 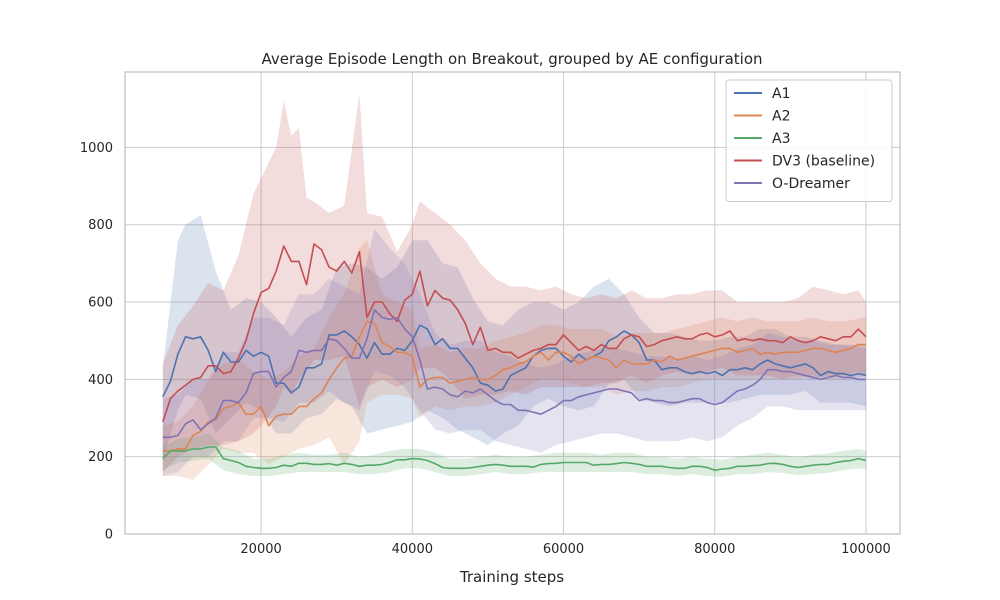 What do you see at coordinates (260, 549) in the screenshot?
I see `x-tick-label: 20000` at bounding box center [260, 549].